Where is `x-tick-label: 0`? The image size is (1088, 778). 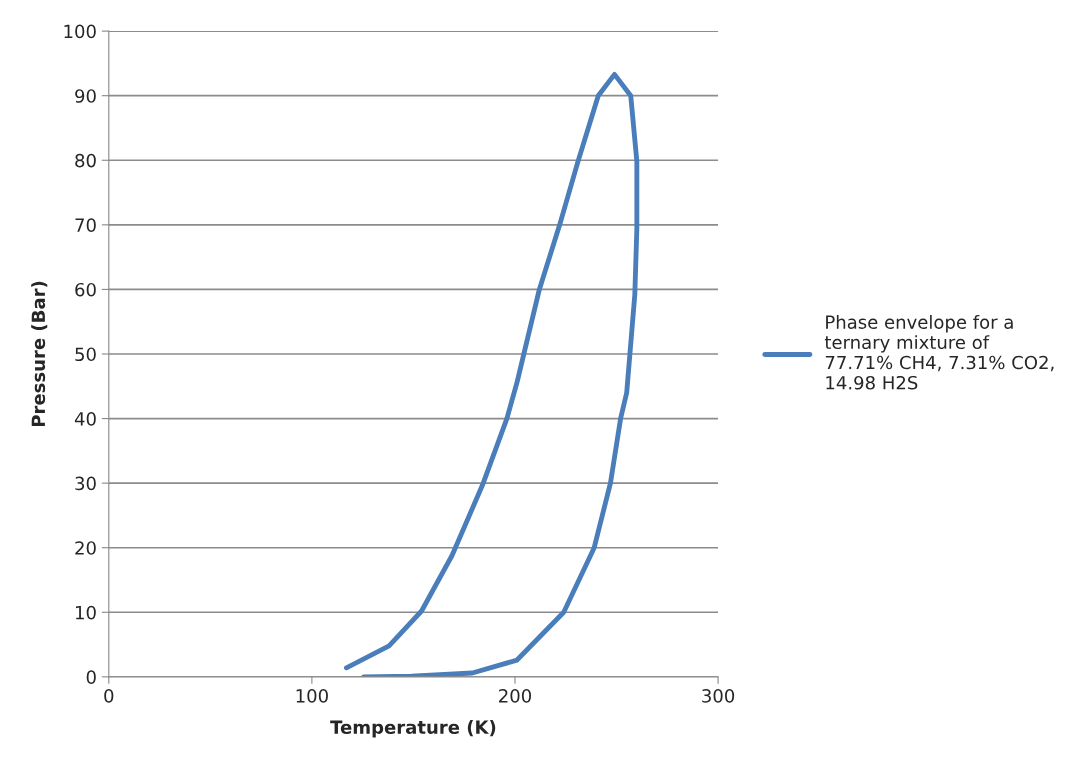 x-tick-label: 0 is located at coordinates (109, 695).